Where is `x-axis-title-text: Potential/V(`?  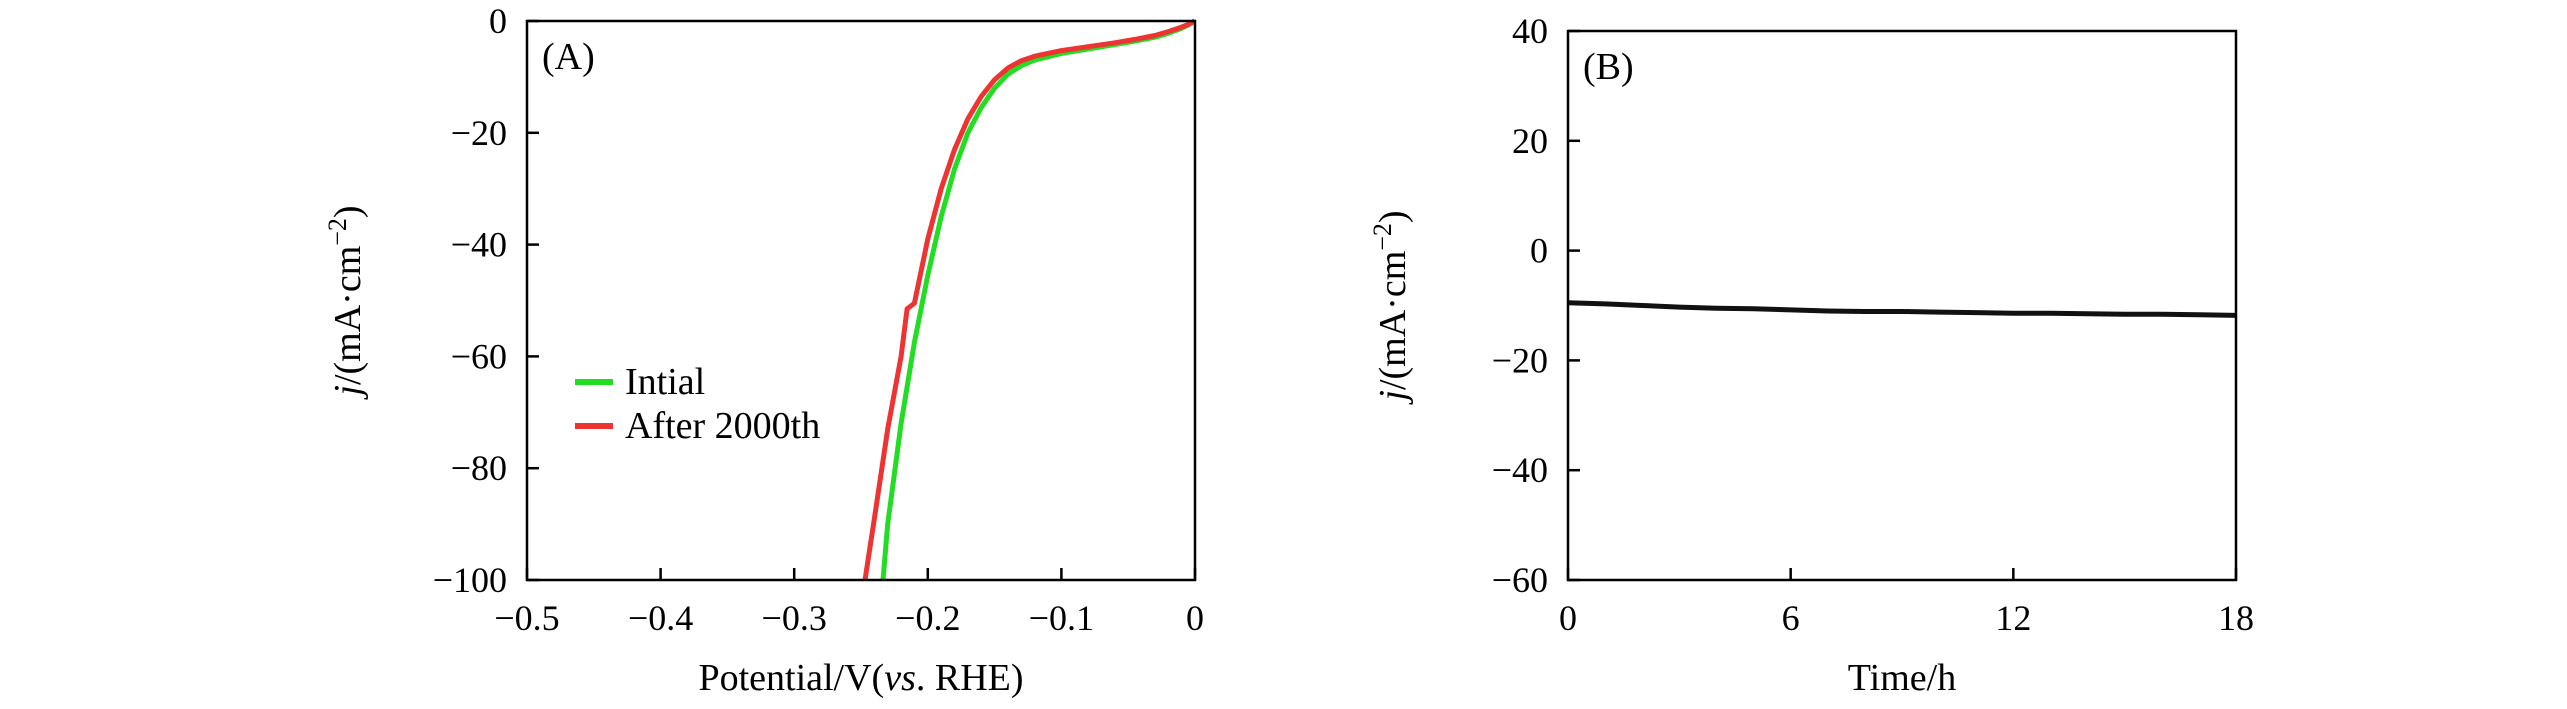 x-axis-title-text: Potential/V( is located at coordinates (791, 678).